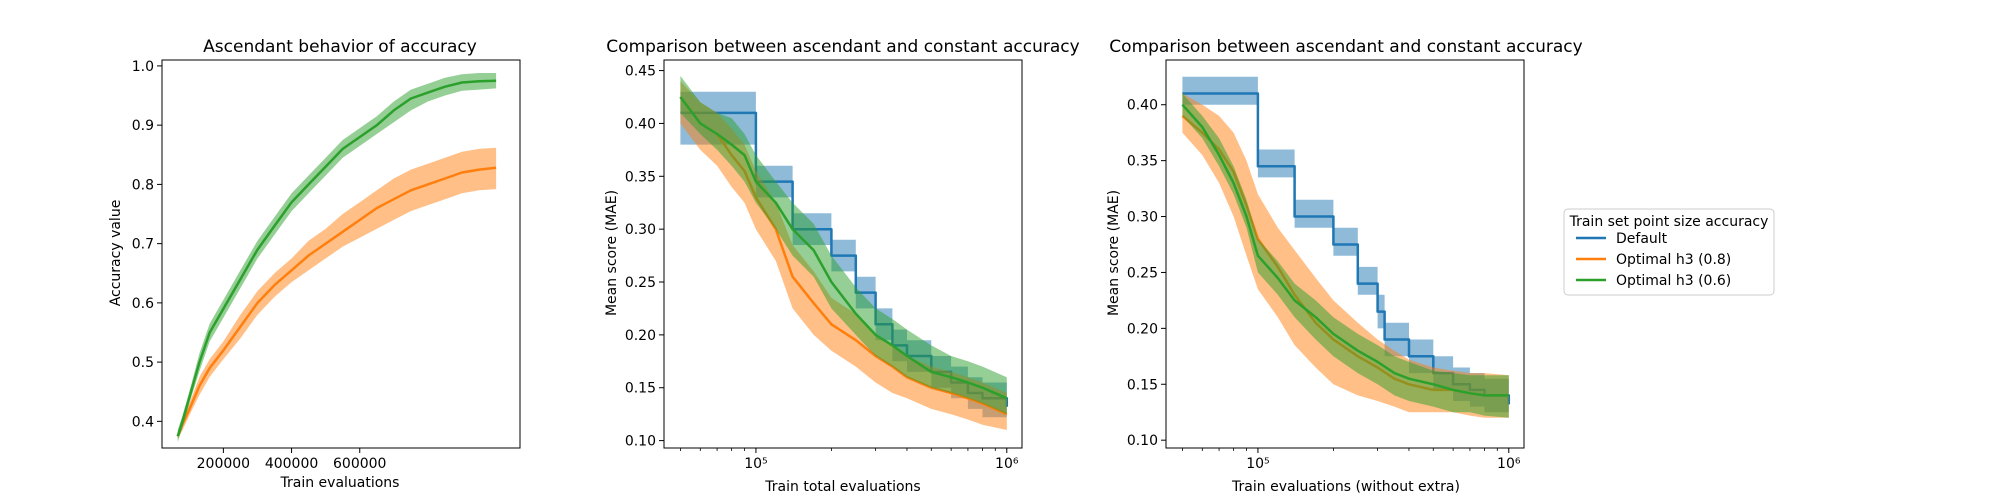 The height and width of the screenshot is (500, 2000). What do you see at coordinates (842, 487) in the screenshot?
I see `x-axis-label: Train total evaluations` at bounding box center [842, 487].